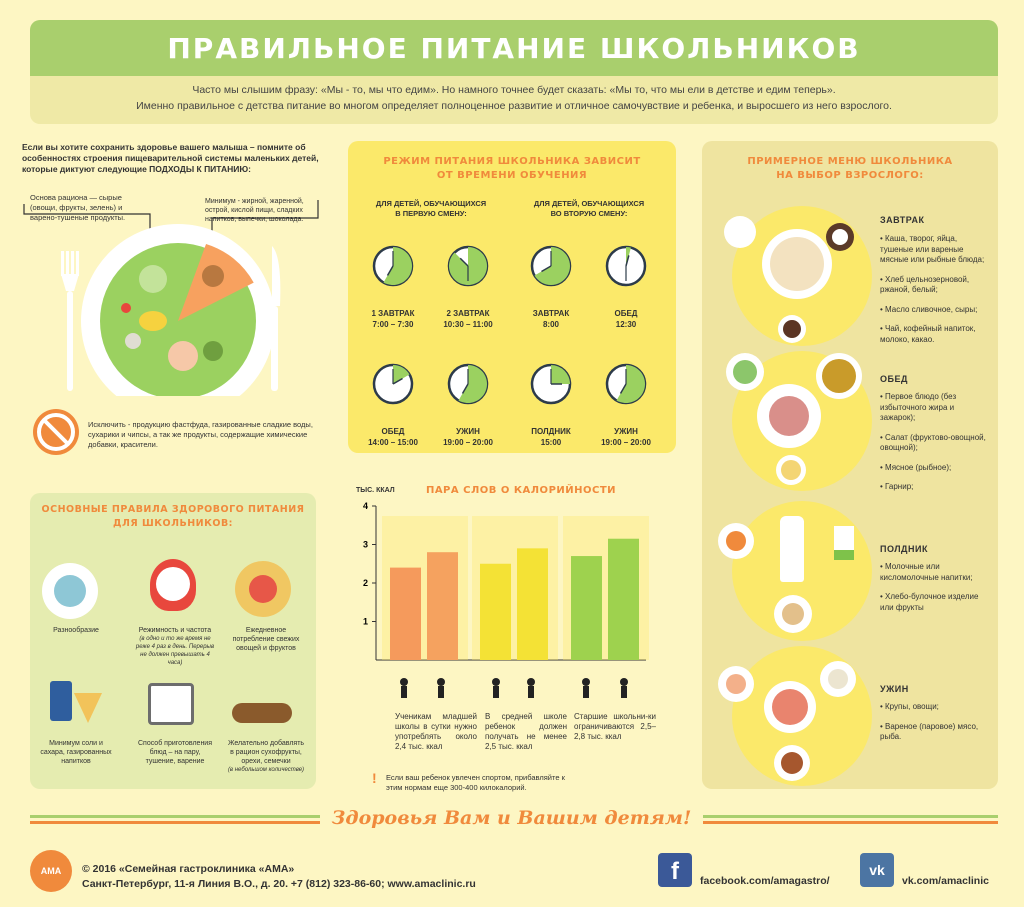 The height and width of the screenshot is (907, 1024). I want to click on chart-y-tick-label: 4, so click(365, 506).